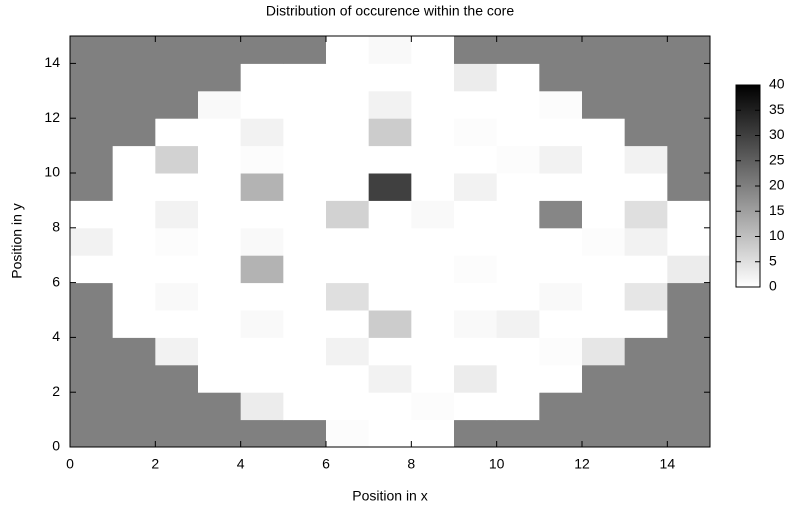 Image resolution: width=808 pixels, height=513 pixels. I want to click on x-axis-label: Position in x, so click(389, 496).